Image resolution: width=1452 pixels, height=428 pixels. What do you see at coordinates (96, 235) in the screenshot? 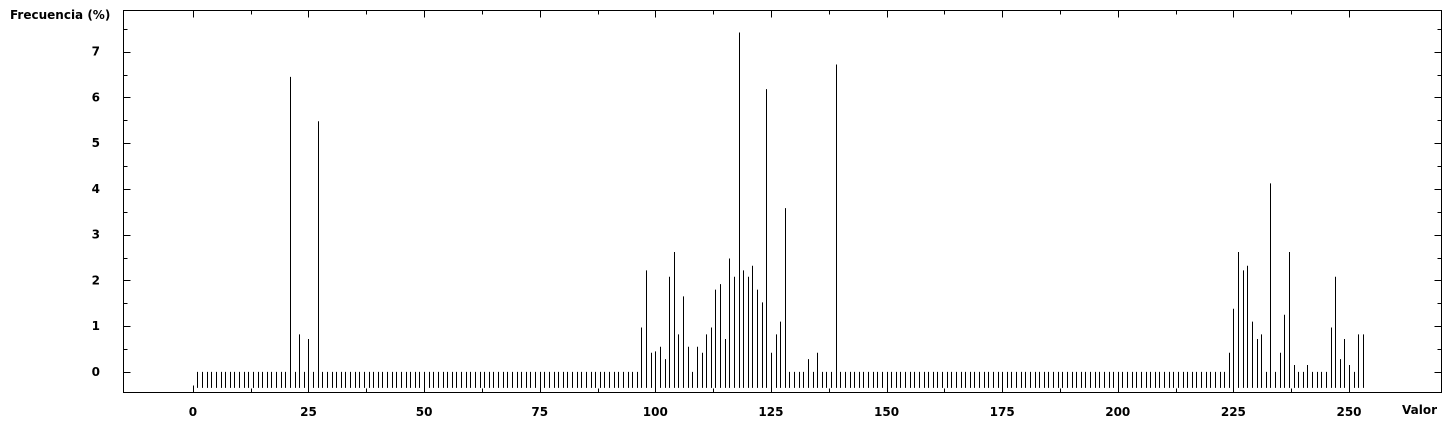
I see `y-tick-label: 3` at bounding box center [96, 235].